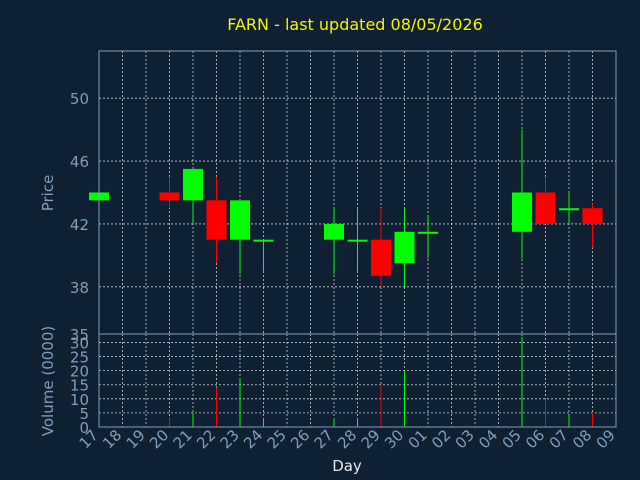  What do you see at coordinates (79, 358) in the screenshot?
I see `volume-tick-label: 25` at bounding box center [79, 358].